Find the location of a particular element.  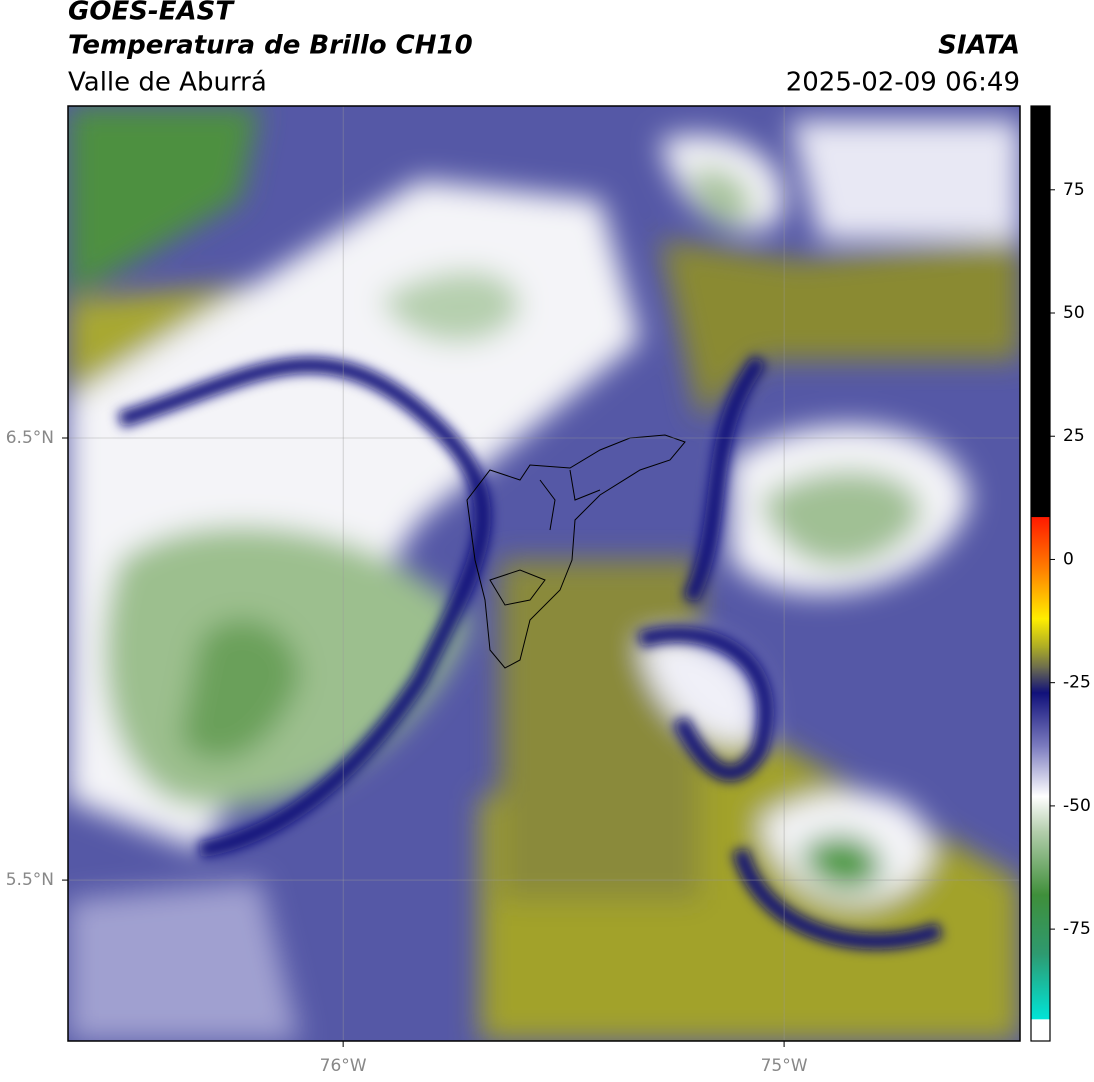

colorbar-tick-label: -25 is located at coordinates (1077, 683).